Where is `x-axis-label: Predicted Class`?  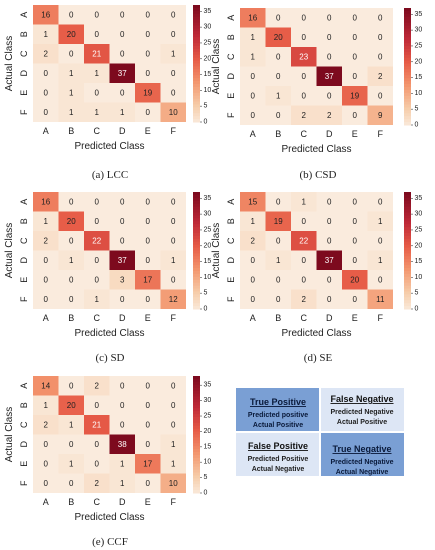
x-axis-label: Predicted Class is located at coordinates (316, 149).